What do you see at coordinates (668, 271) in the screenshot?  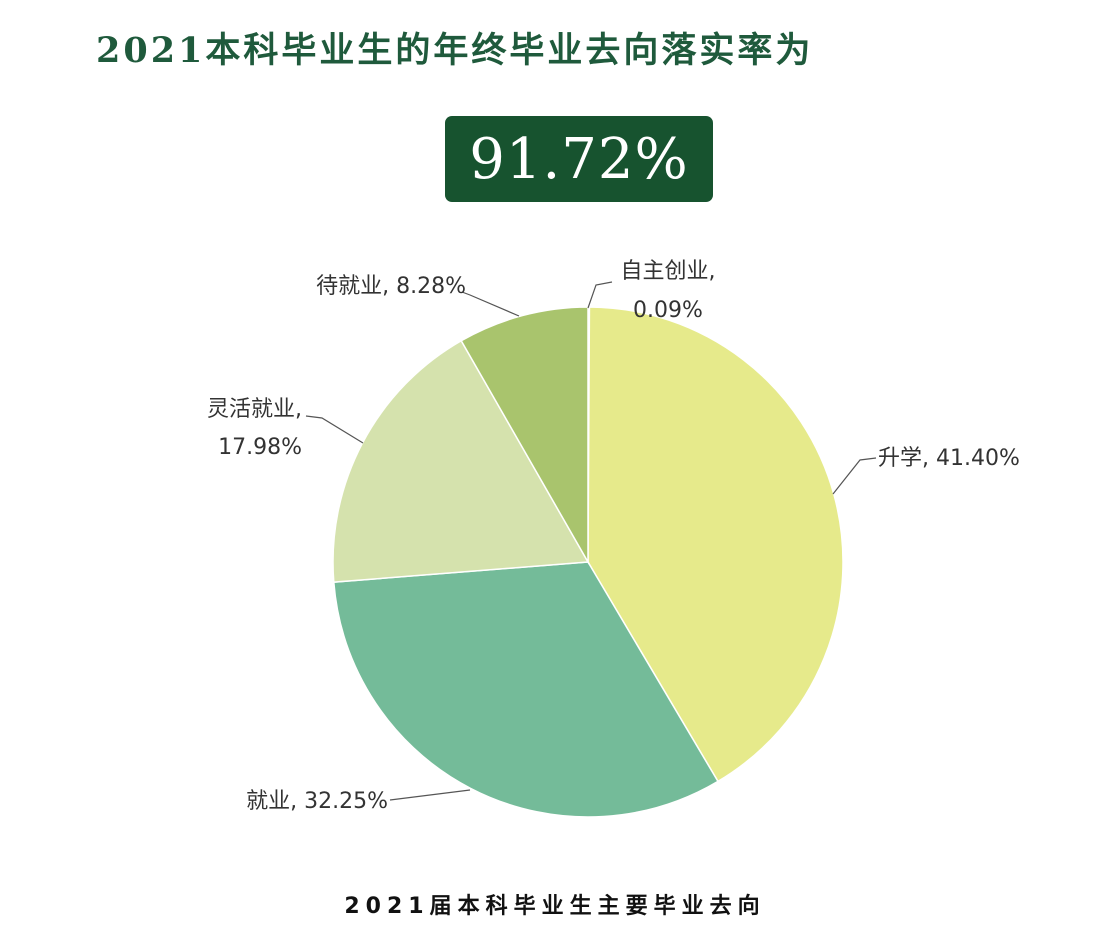 I see `data-label-self-employed: 自主创业,` at bounding box center [668, 271].